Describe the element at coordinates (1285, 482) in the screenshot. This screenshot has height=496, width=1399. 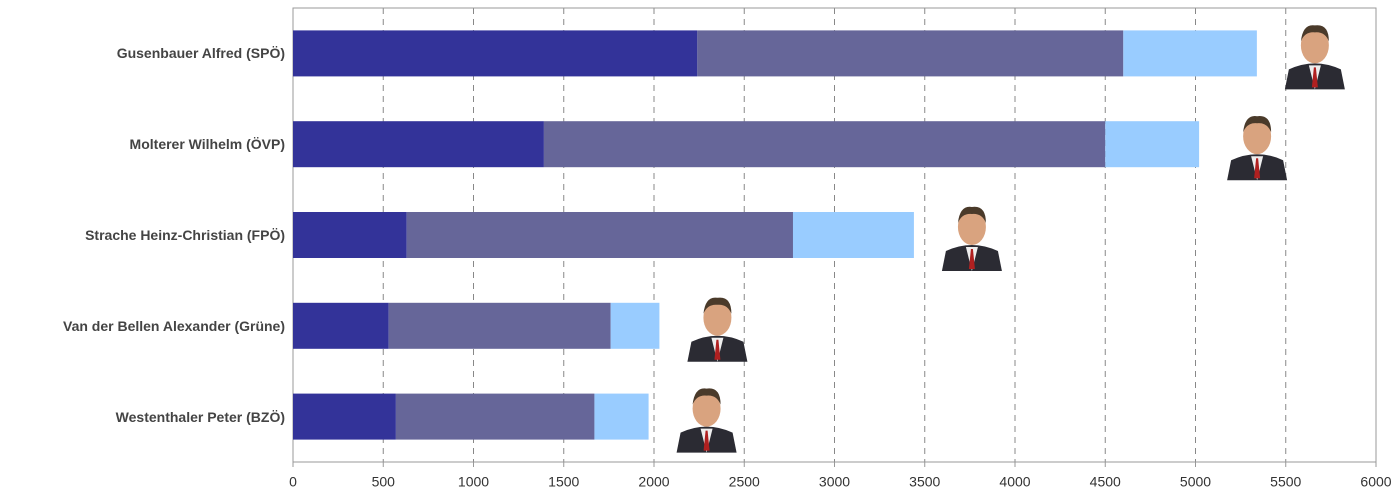
I see `x-tick-label: 5500` at that location.